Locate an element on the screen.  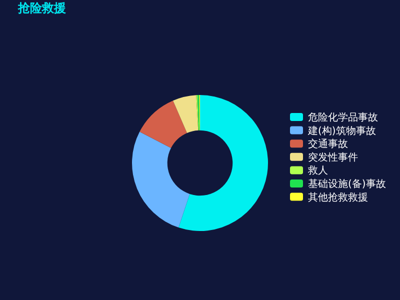
legend-label: 其他抢救救援 is located at coordinates (338, 197).